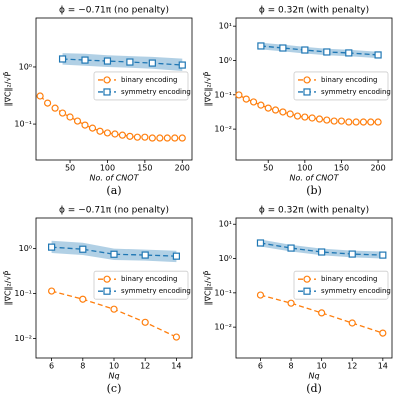  What do you see at coordinates (314, 11) in the screenshot?
I see `panel-title: ϕ = 0.32π (with penalty)` at bounding box center [314, 11].